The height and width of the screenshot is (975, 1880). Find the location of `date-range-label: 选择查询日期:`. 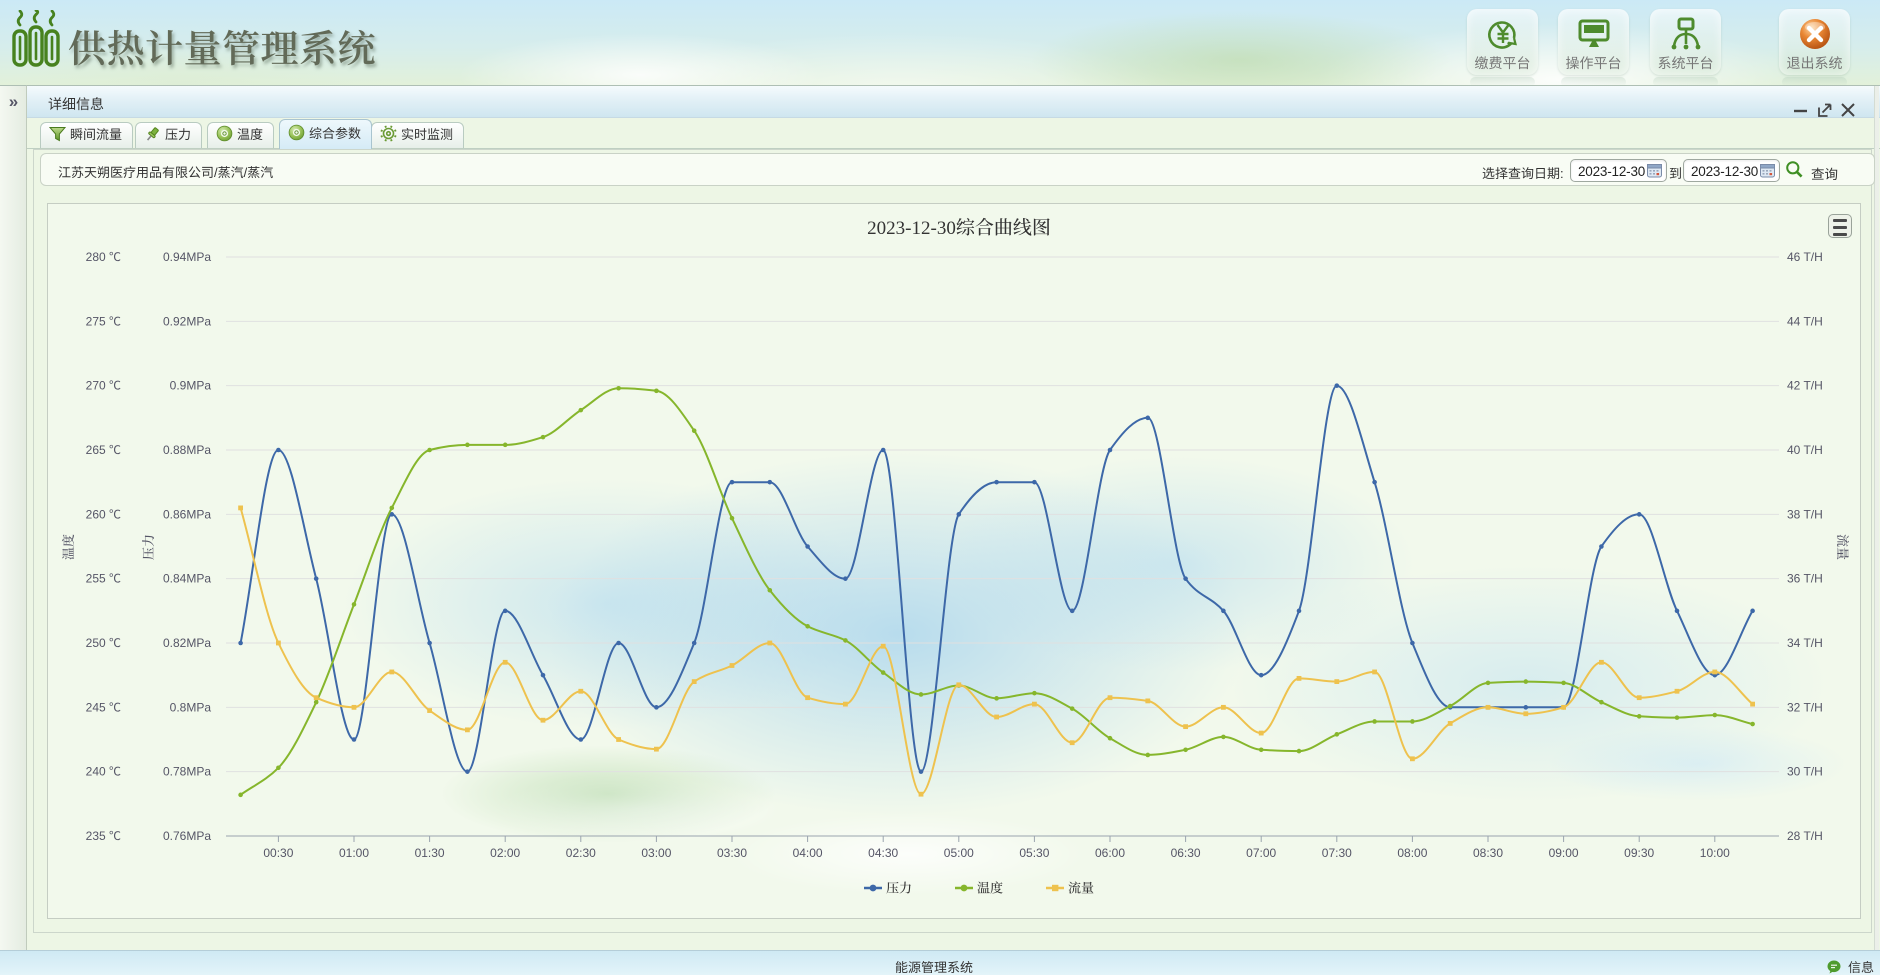

date-range-label: 选择查询日期: is located at coordinates (1523, 173).